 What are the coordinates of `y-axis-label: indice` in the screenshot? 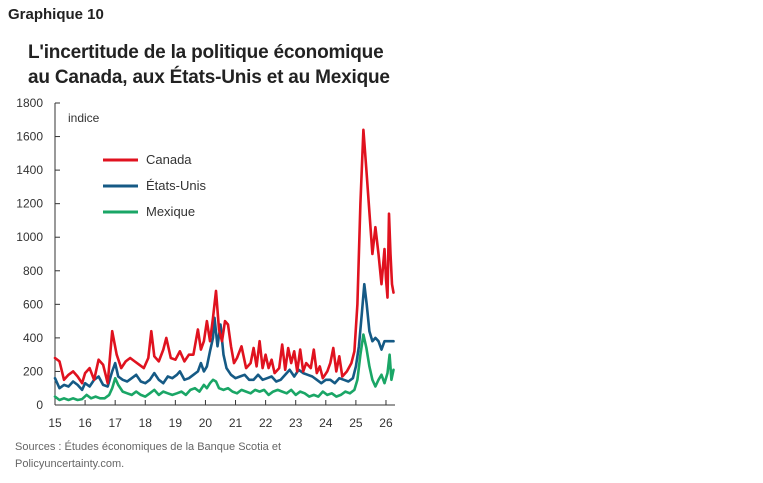 It's located at (84, 118).